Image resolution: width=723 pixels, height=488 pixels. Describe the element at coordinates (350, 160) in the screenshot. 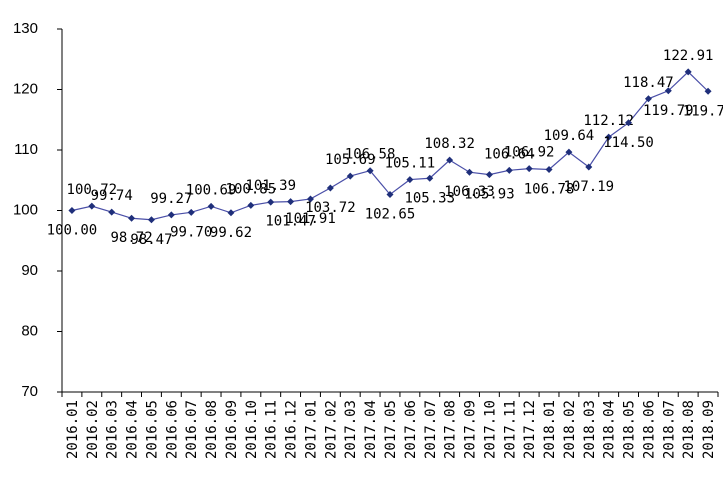

I see `data-label: 105.69` at that location.